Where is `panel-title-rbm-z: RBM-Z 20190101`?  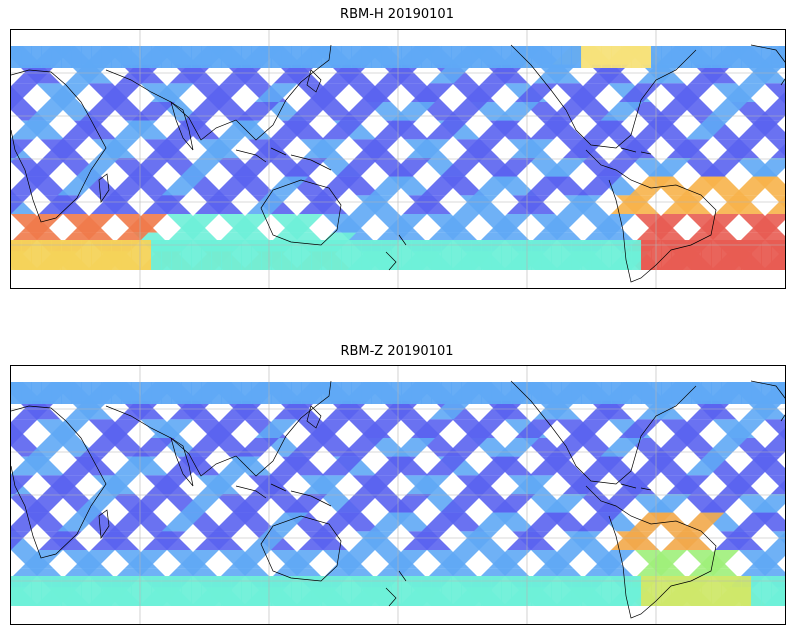
panel-title-rbm-z: RBM-Z 20190101 is located at coordinates (397, 351).